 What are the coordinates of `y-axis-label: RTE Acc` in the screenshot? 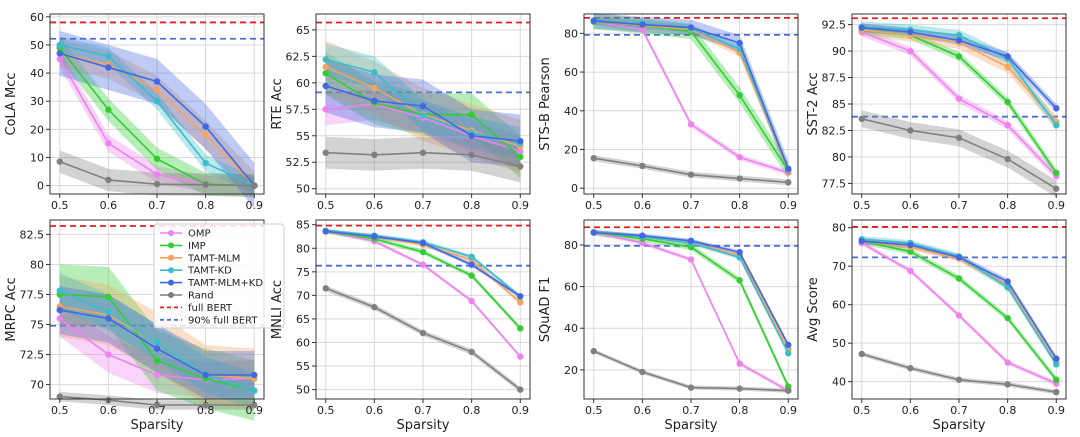 It's located at (277, 103).